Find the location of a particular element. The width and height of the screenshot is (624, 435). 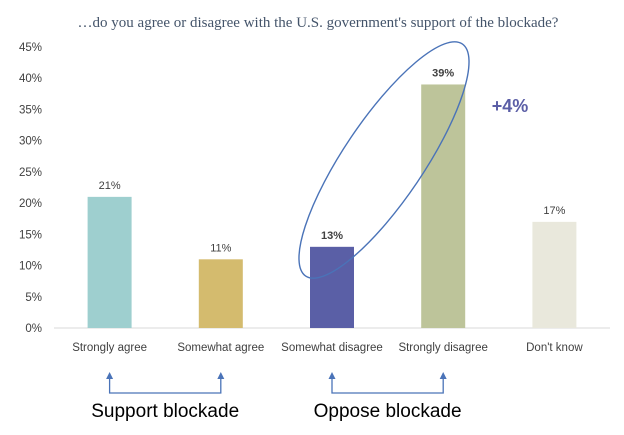

data-label: 11% is located at coordinates (220, 248).